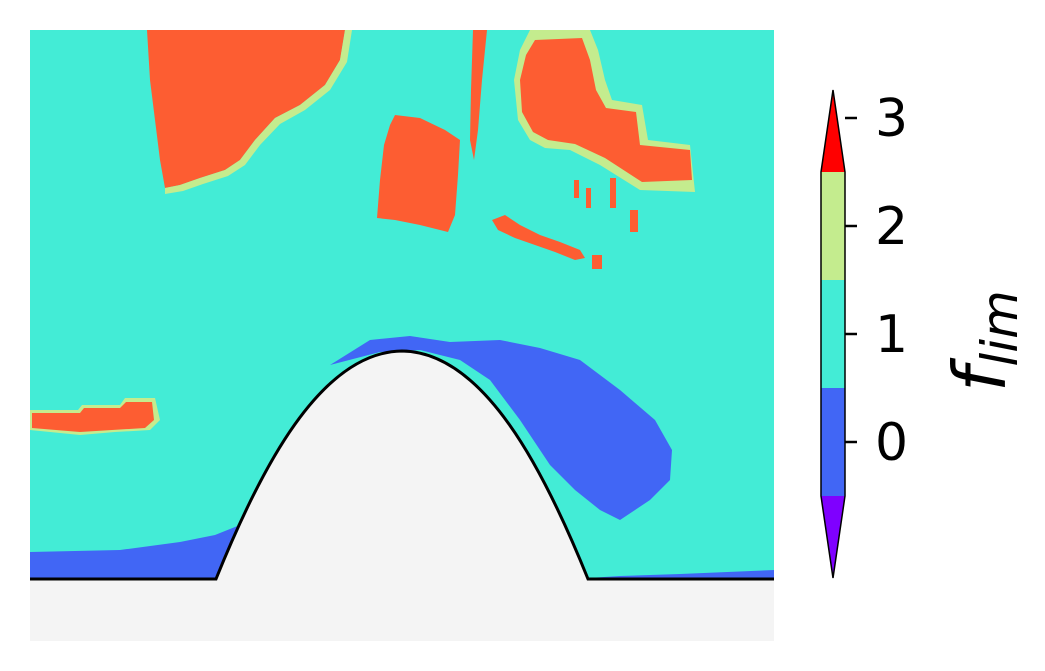 This screenshot has height=671, width=1045. Describe the element at coordinates (538, 237) in the screenshot. I see `region-level-3-droplets` at that location.